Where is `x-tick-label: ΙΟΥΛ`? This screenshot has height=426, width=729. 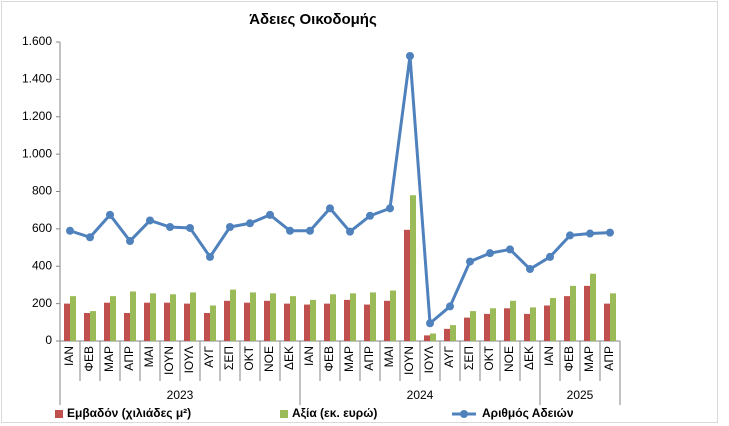 x-tick-label: ΙΟΥΛ is located at coordinates (189, 359).